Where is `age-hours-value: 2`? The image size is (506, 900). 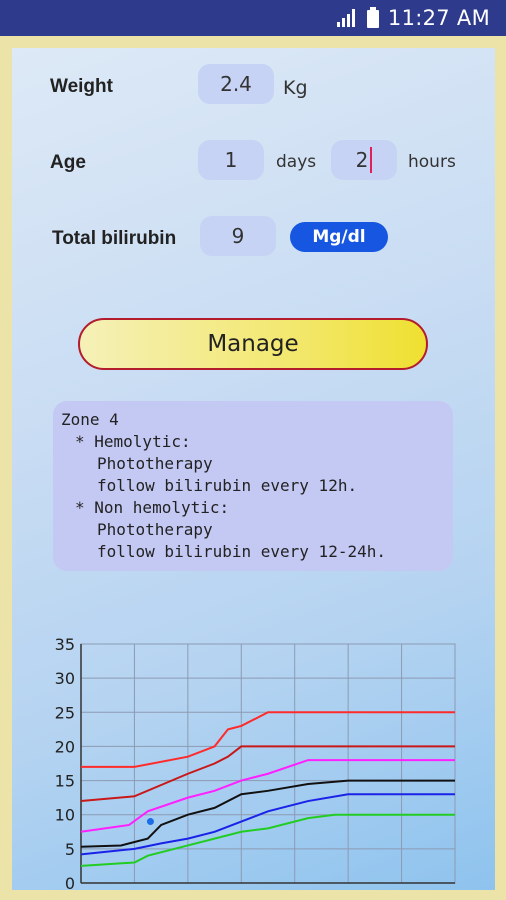 age-hours-value: 2 is located at coordinates (362, 160).